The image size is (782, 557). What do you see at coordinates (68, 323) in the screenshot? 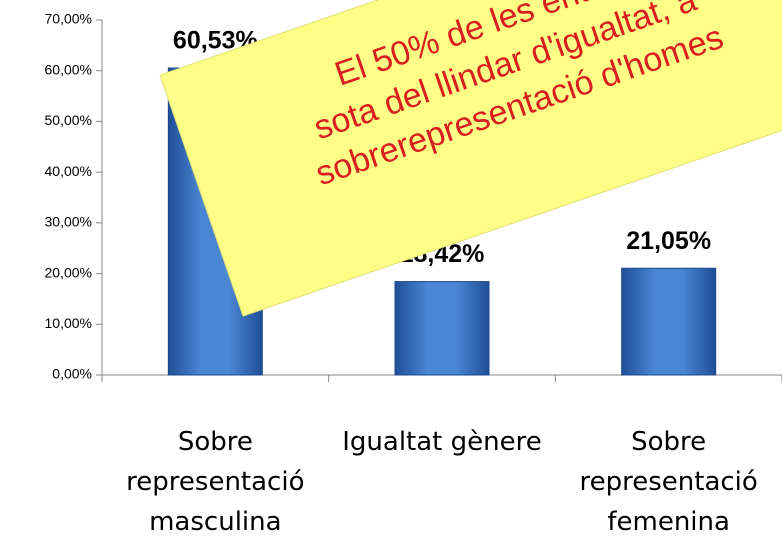
I see `y-tick-label: 10,00%` at bounding box center [68, 323].